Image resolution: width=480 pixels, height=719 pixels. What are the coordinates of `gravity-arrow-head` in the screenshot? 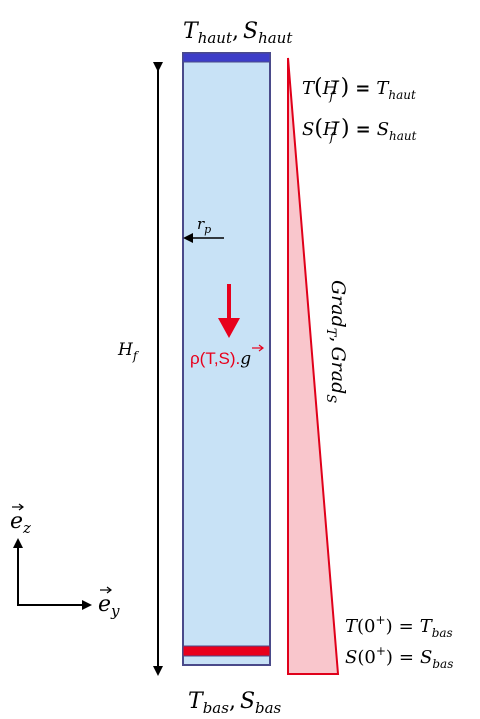 It's located at (229, 328).